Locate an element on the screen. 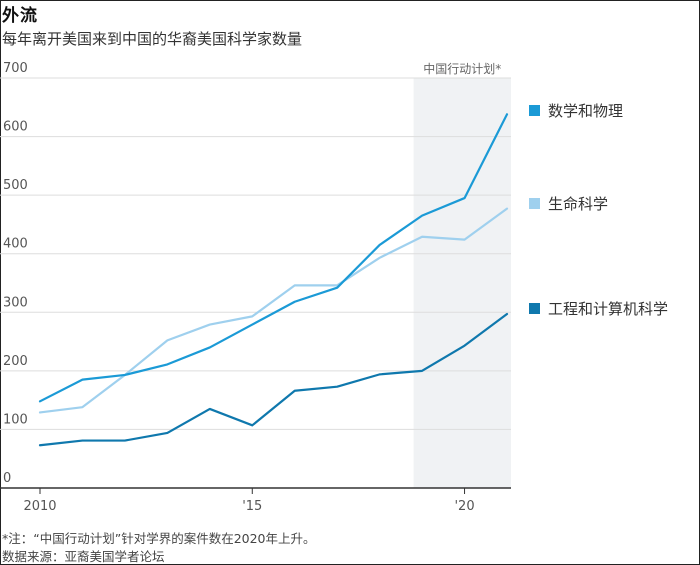  y-tick-label: 400 is located at coordinates (15, 244).